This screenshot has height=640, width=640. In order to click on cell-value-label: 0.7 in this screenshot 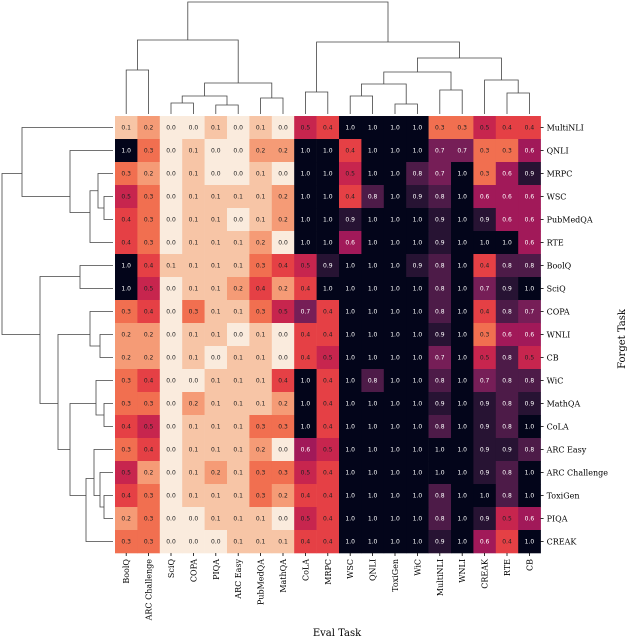, I will do `click(462, 151)`.